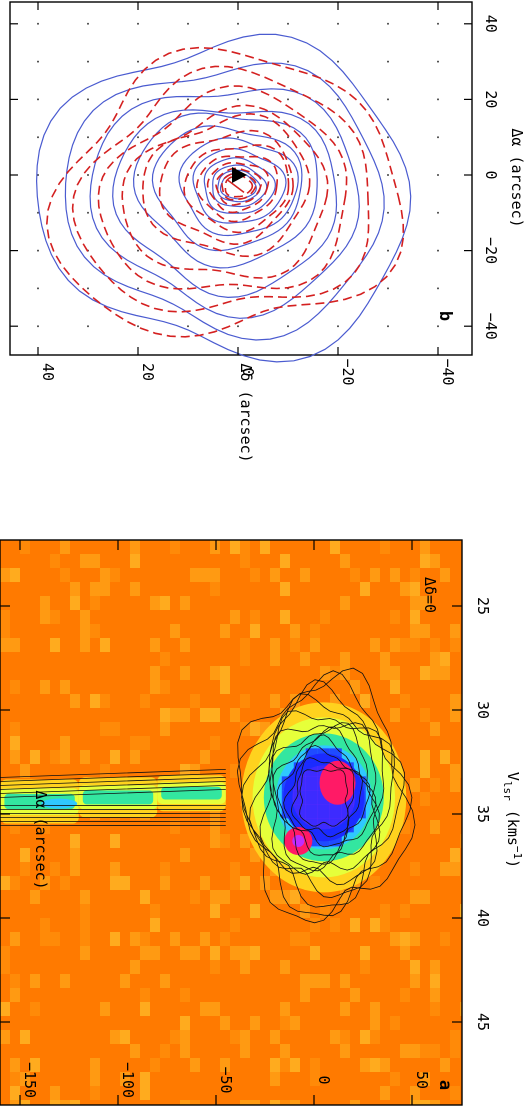 The width and height of the screenshot is (532, 1114). I want to click on panel-a-emission, so click(203, 797).